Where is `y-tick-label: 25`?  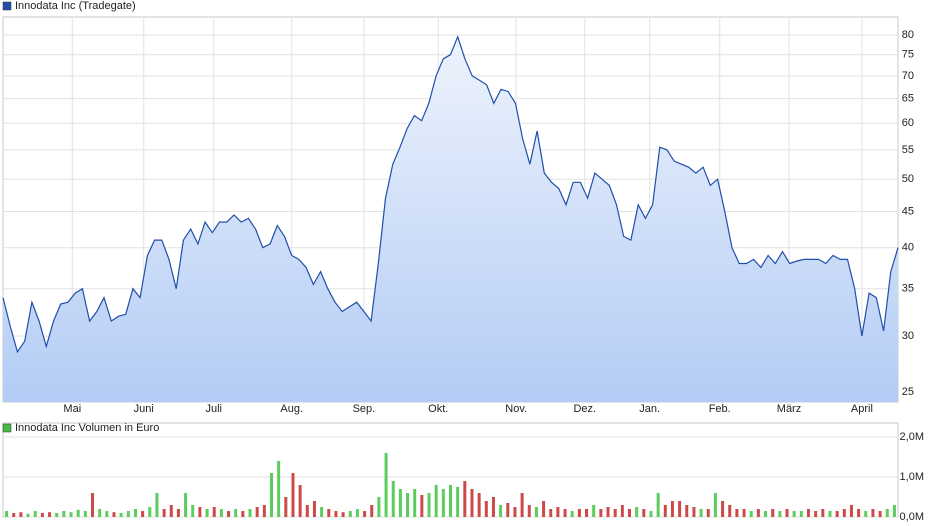 y-tick-label: 25 is located at coordinates (908, 392).